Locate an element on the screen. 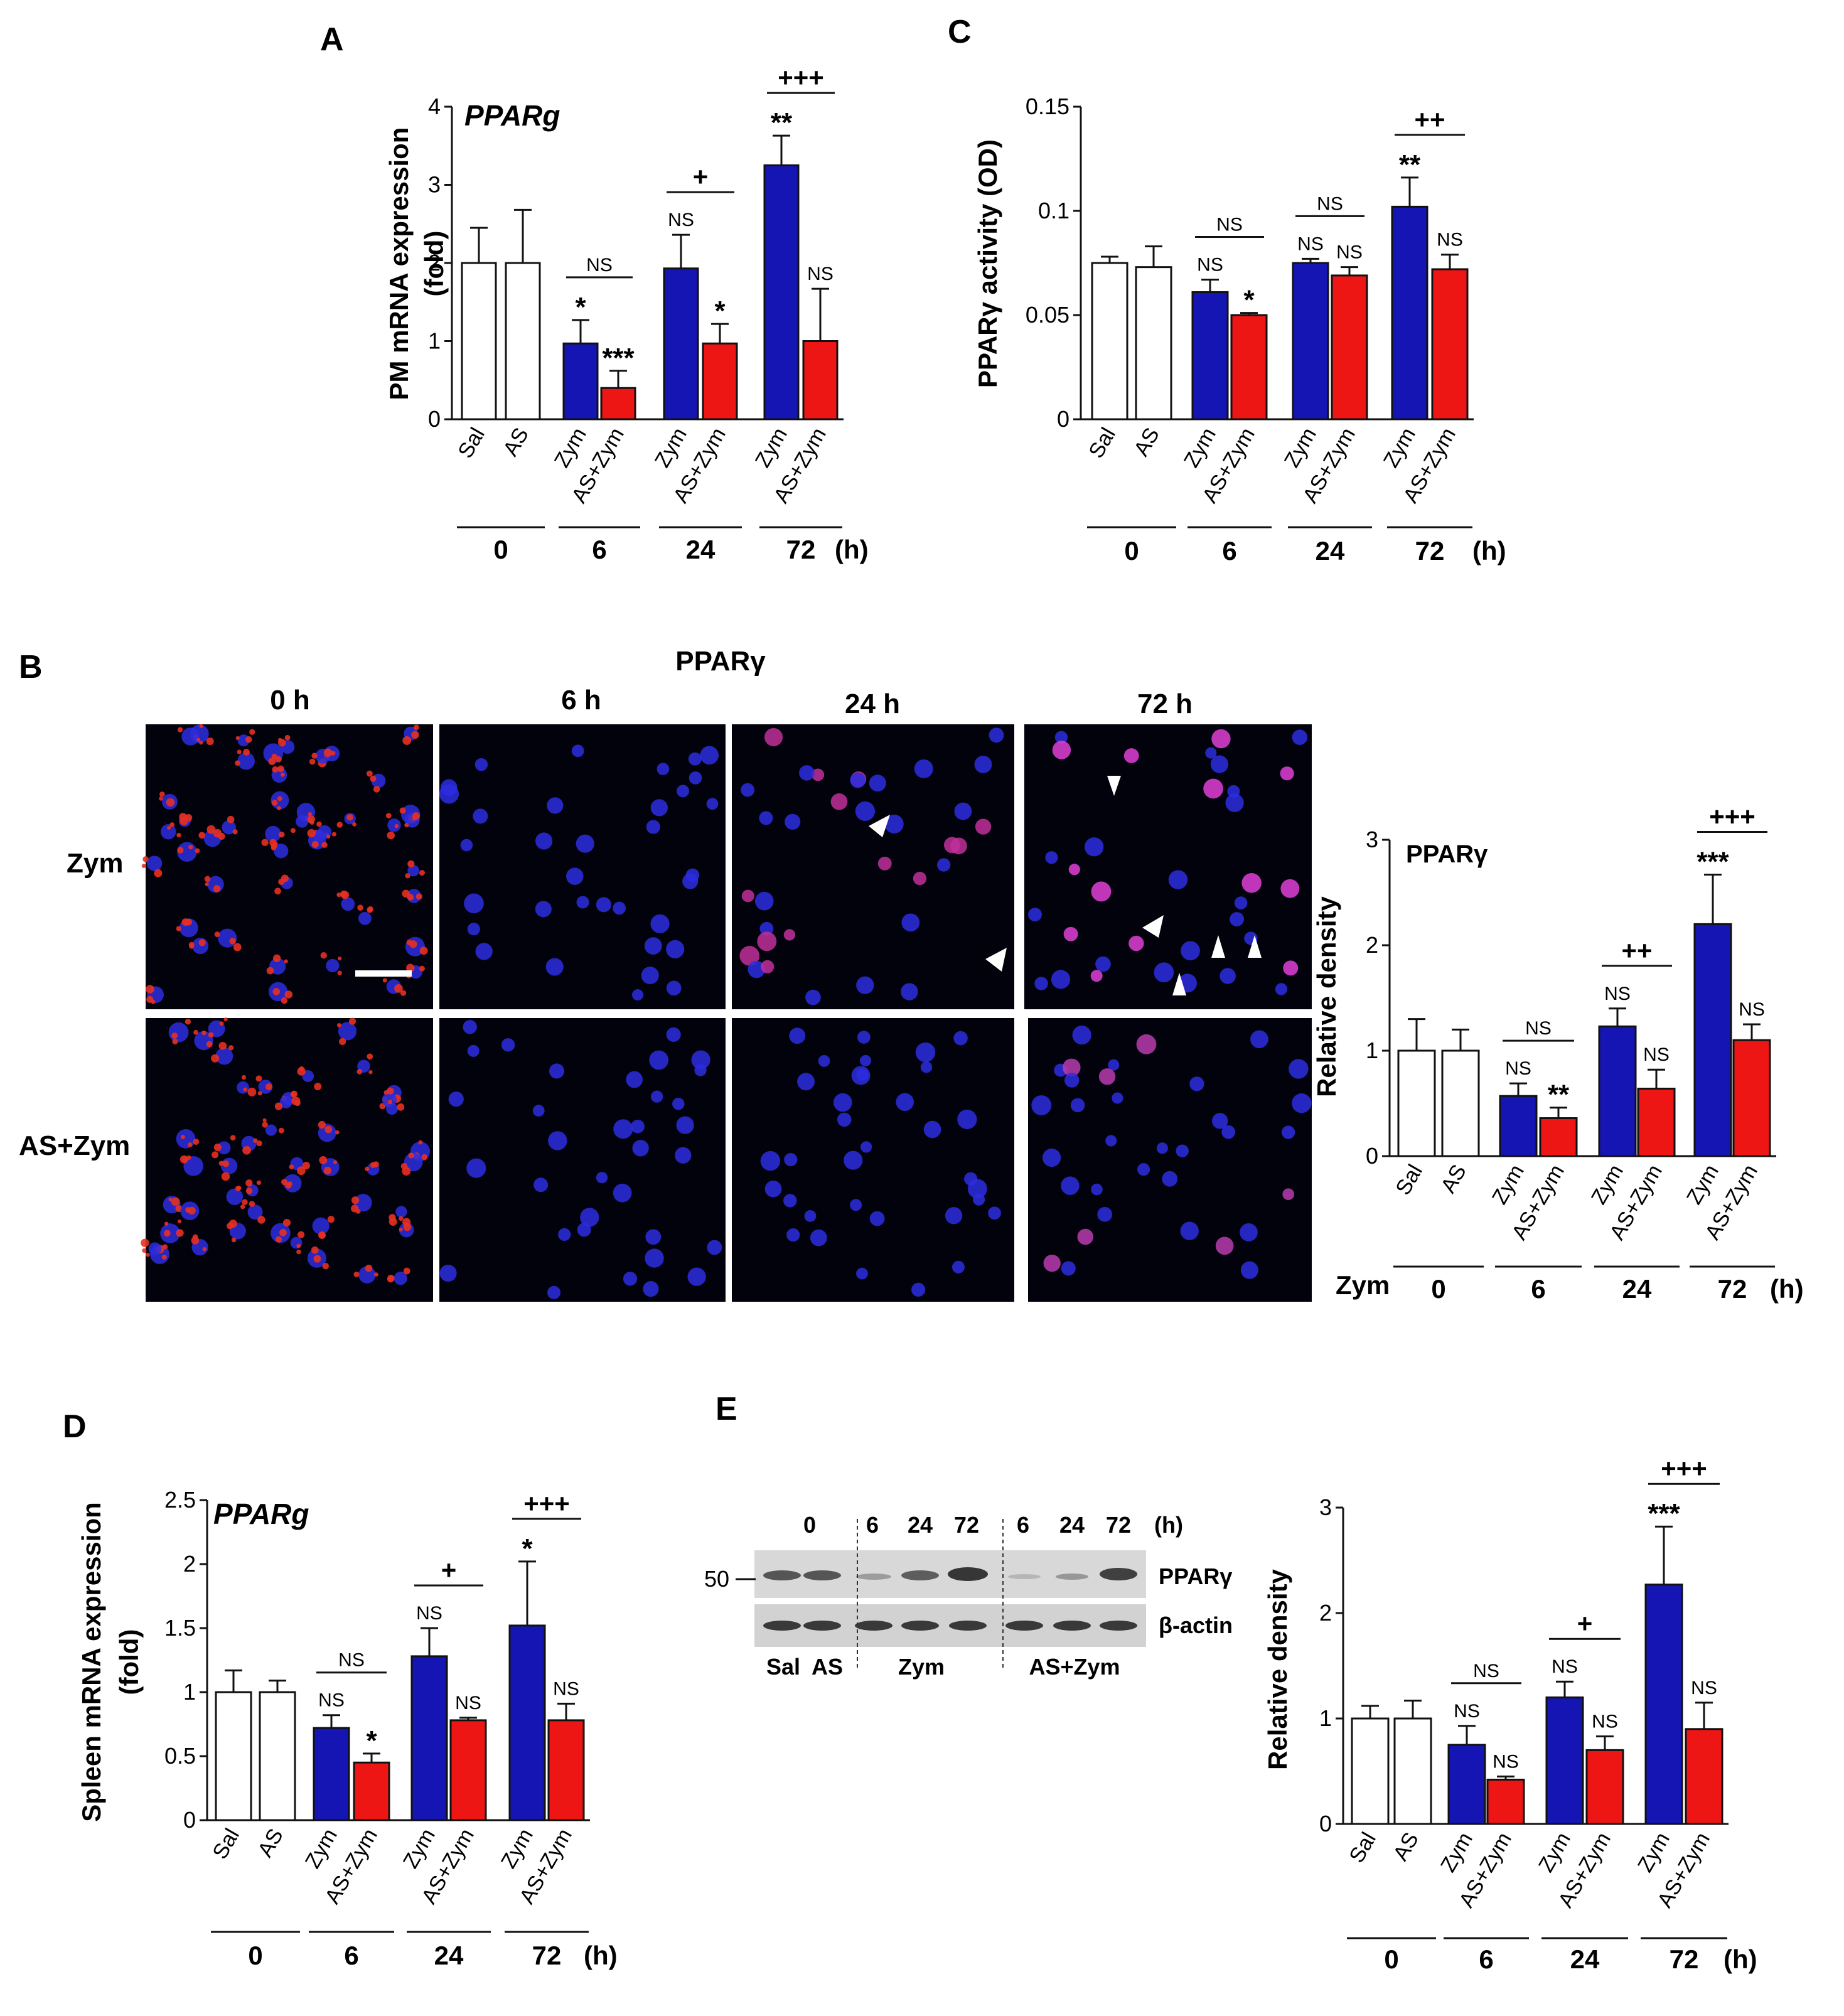 The height and width of the screenshot is (2016, 1844). bar-as is located at coordinates (1153, 343).